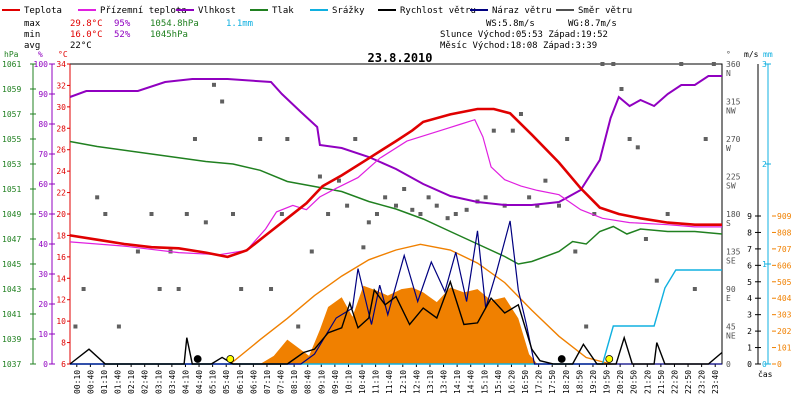 The width and height of the screenshot is (800, 400). I want to click on temp-tick-label: 30, so click(61, 107).